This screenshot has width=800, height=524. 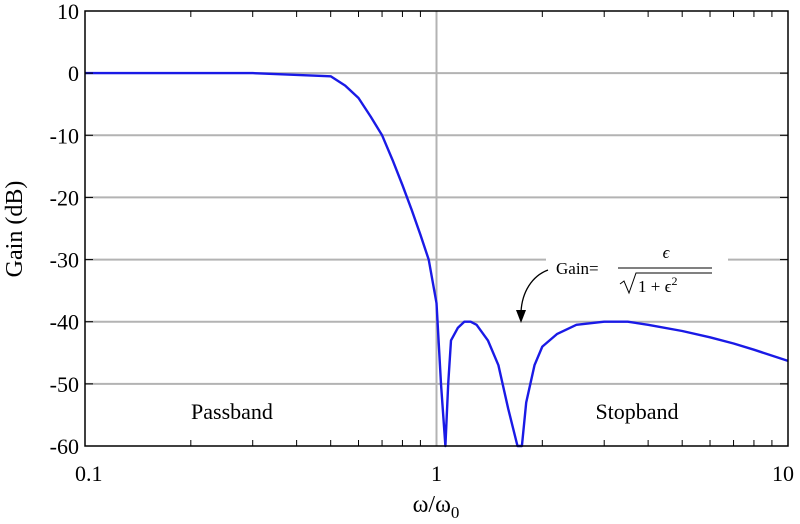 I want to click on y-tick-label: -40, so click(x=64, y=322).